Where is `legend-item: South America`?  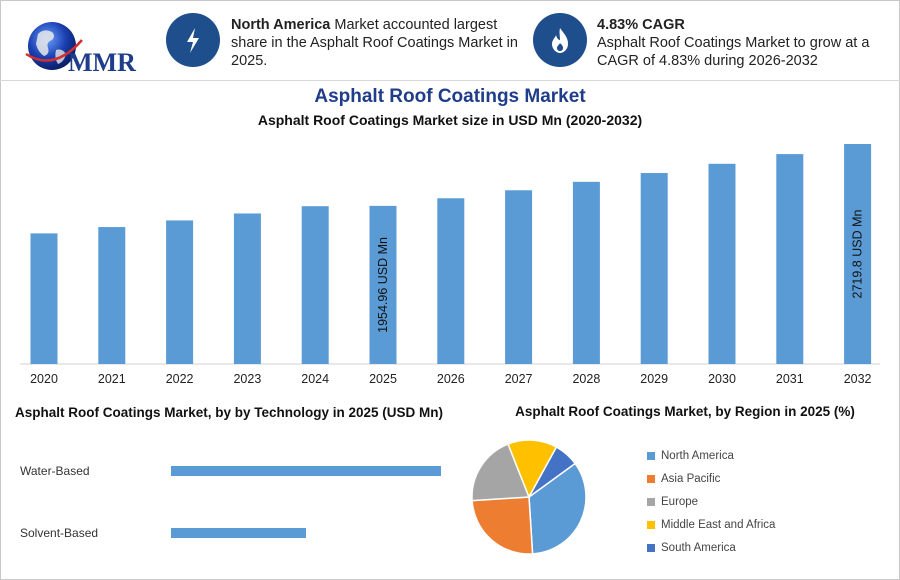
legend-item: South America is located at coordinates (711, 547).